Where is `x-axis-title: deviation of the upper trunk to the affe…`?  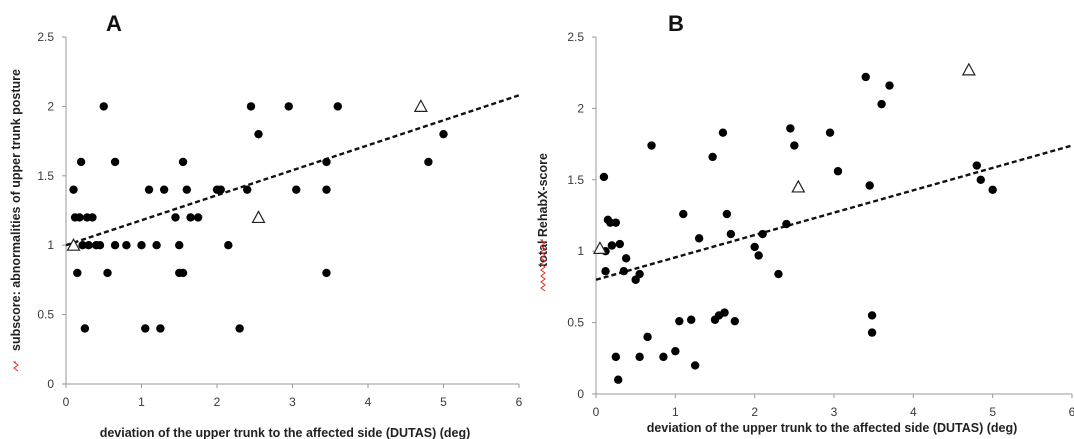
x-axis-title: deviation of the upper trunk to the affe… is located at coordinates (285, 432).